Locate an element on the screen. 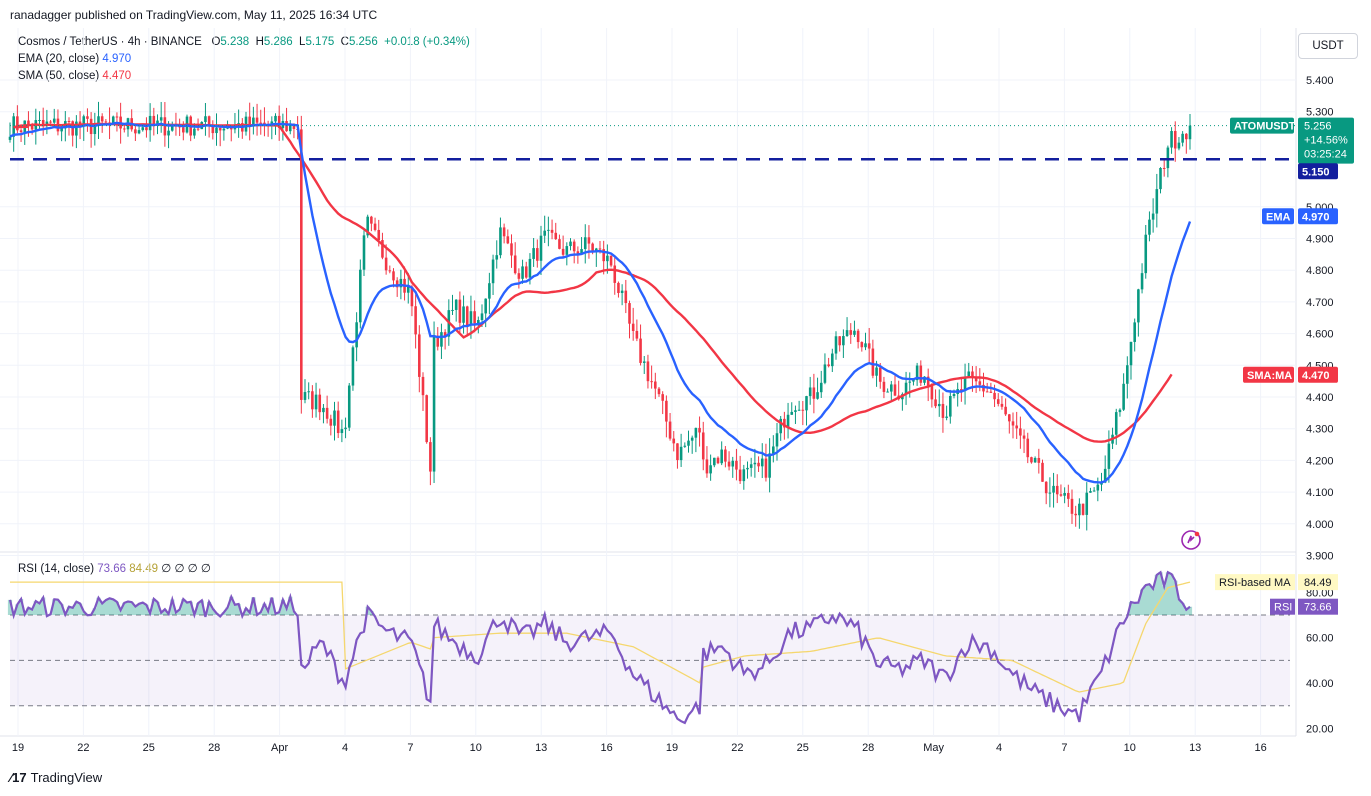 This screenshot has width=1371, height=796. alert-icon is located at coordinates (1191, 540).